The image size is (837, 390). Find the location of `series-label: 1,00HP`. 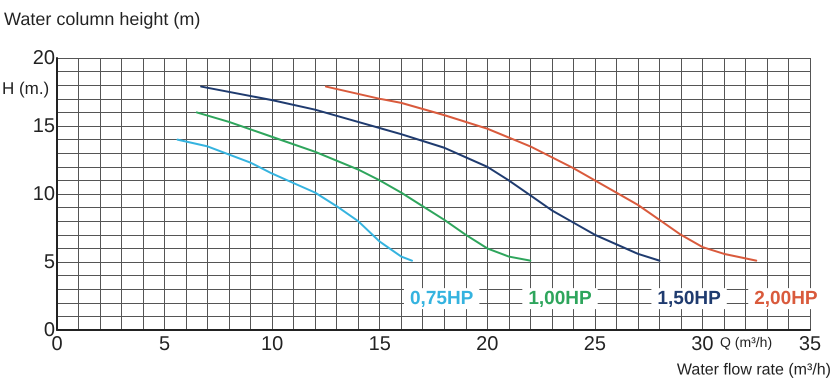

series-label: 1,00HP is located at coordinates (560, 299).